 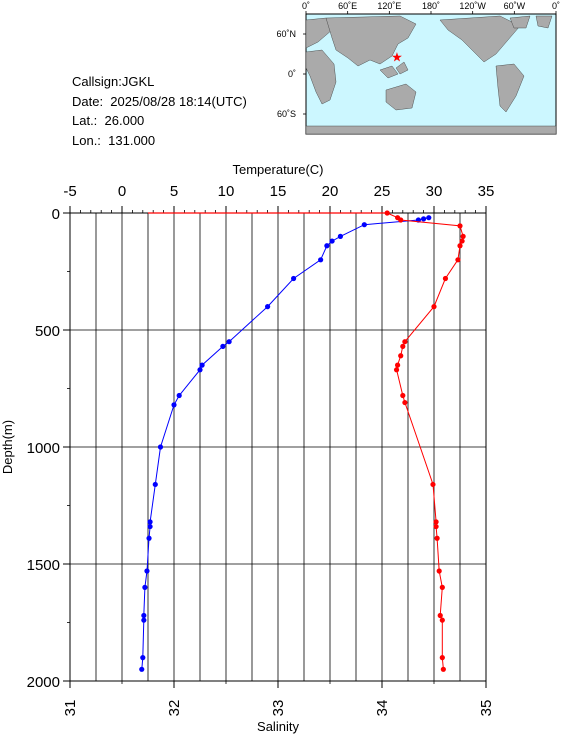 I want to click on temperature-tick-label: 25, so click(x=382, y=191).